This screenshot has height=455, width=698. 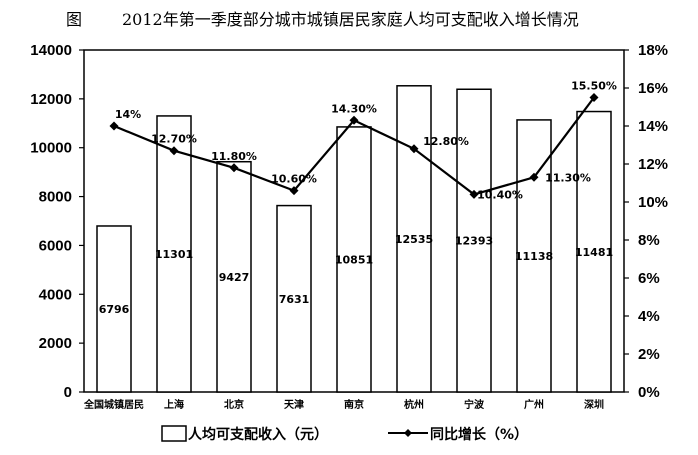 What do you see at coordinates (649, 354) in the screenshot?
I see `right-axis-tick-label: 2%` at bounding box center [649, 354].